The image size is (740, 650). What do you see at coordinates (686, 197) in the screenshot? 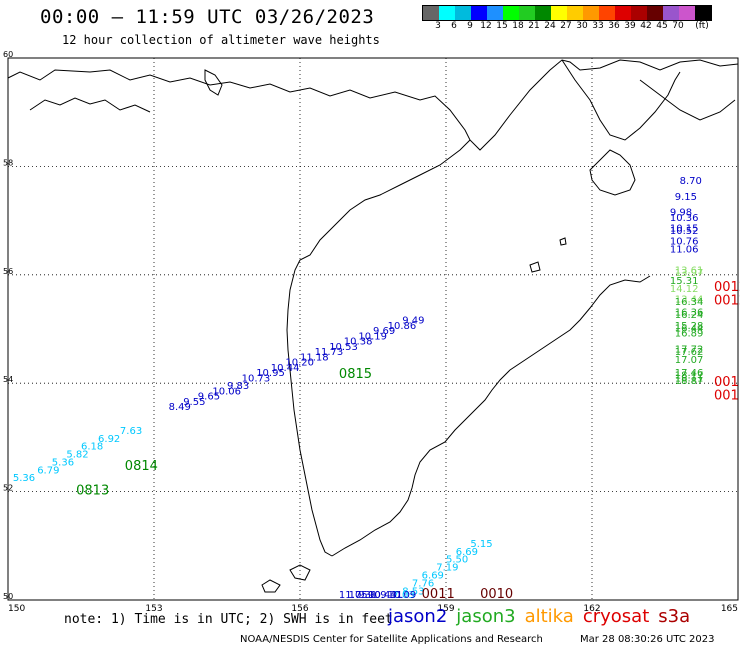
I see `swh-value-label: 9.15` at bounding box center [686, 197].